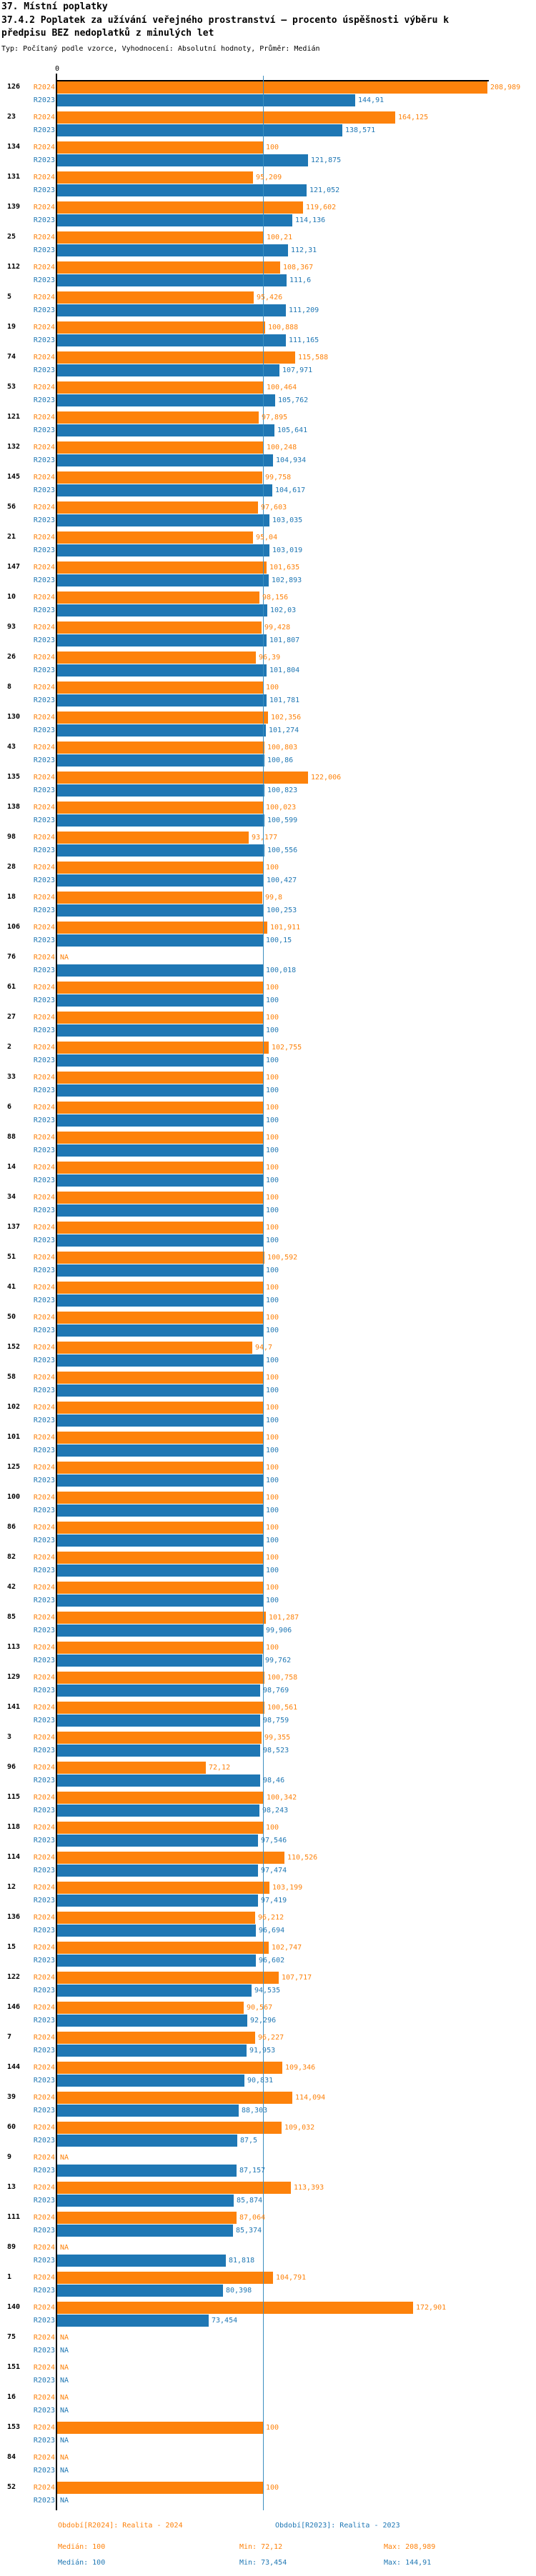  What do you see at coordinates (225, 2321) in the screenshot?
I see `value-label-r2023: 73,454` at bounding box center [225, 2321].